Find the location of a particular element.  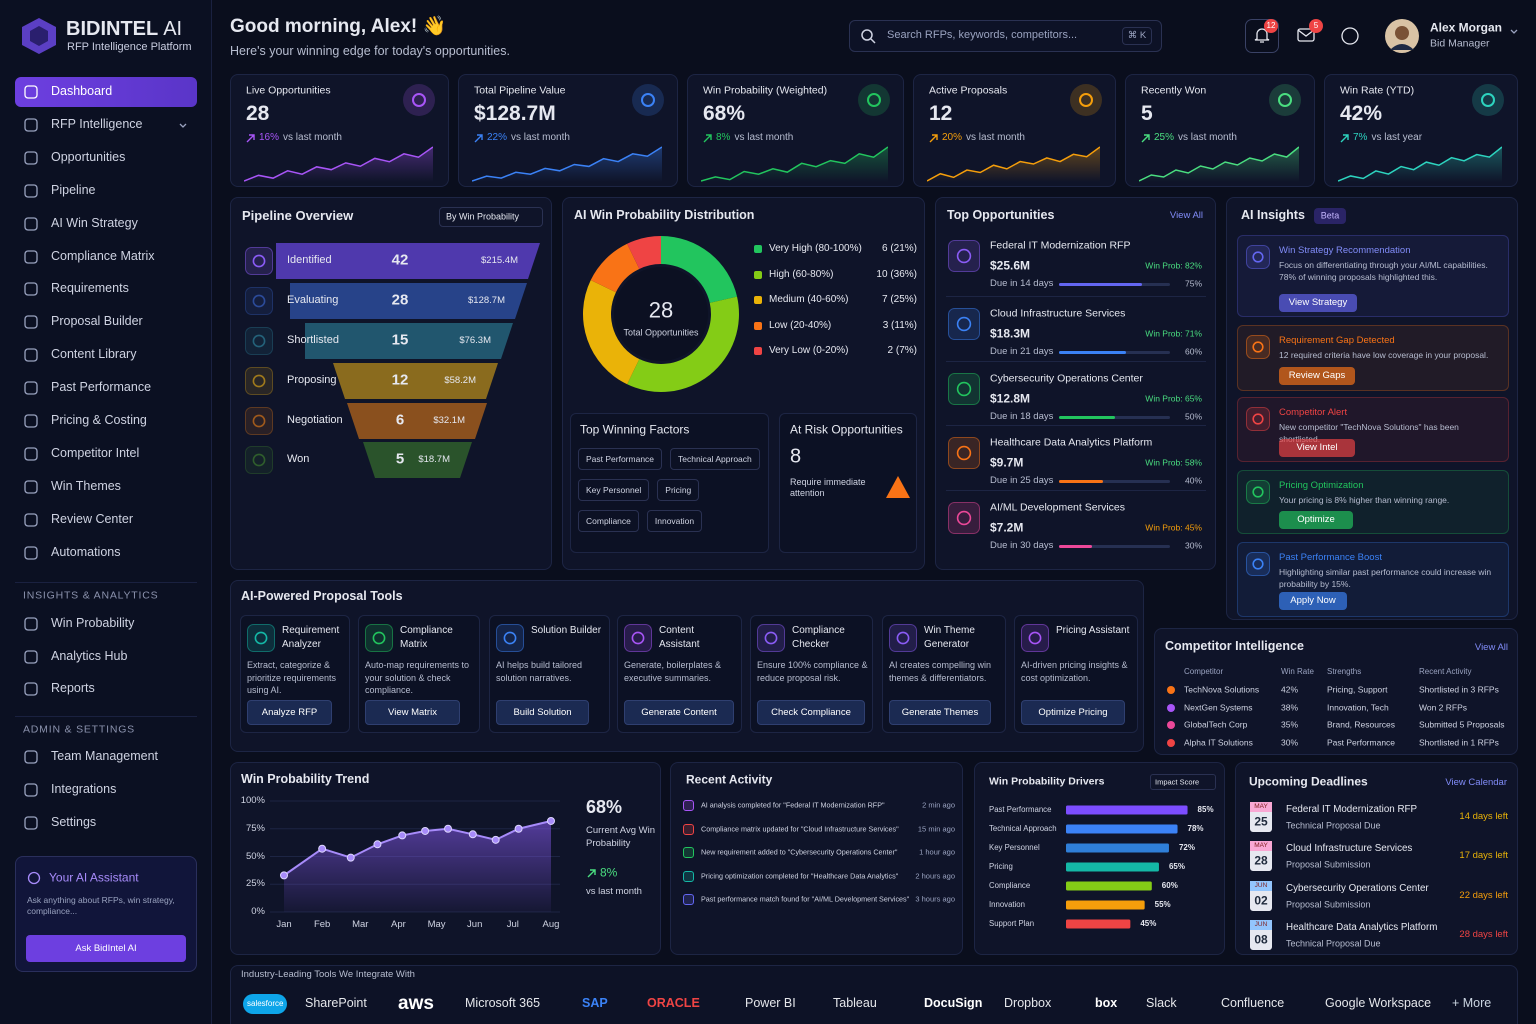

tag: Pricing is located at coordinates (678, 490).